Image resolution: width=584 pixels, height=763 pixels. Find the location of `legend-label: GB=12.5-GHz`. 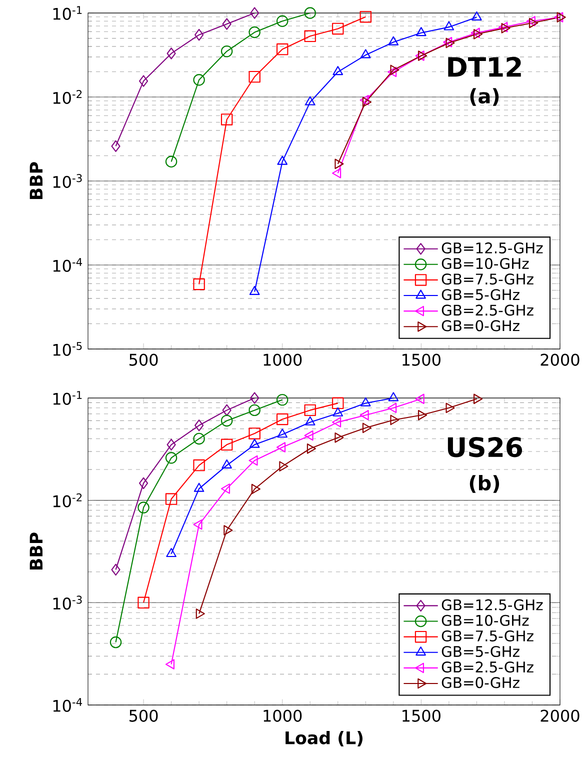

legend-label: GB=12.5-GHz is located at coordinates (492, 248).